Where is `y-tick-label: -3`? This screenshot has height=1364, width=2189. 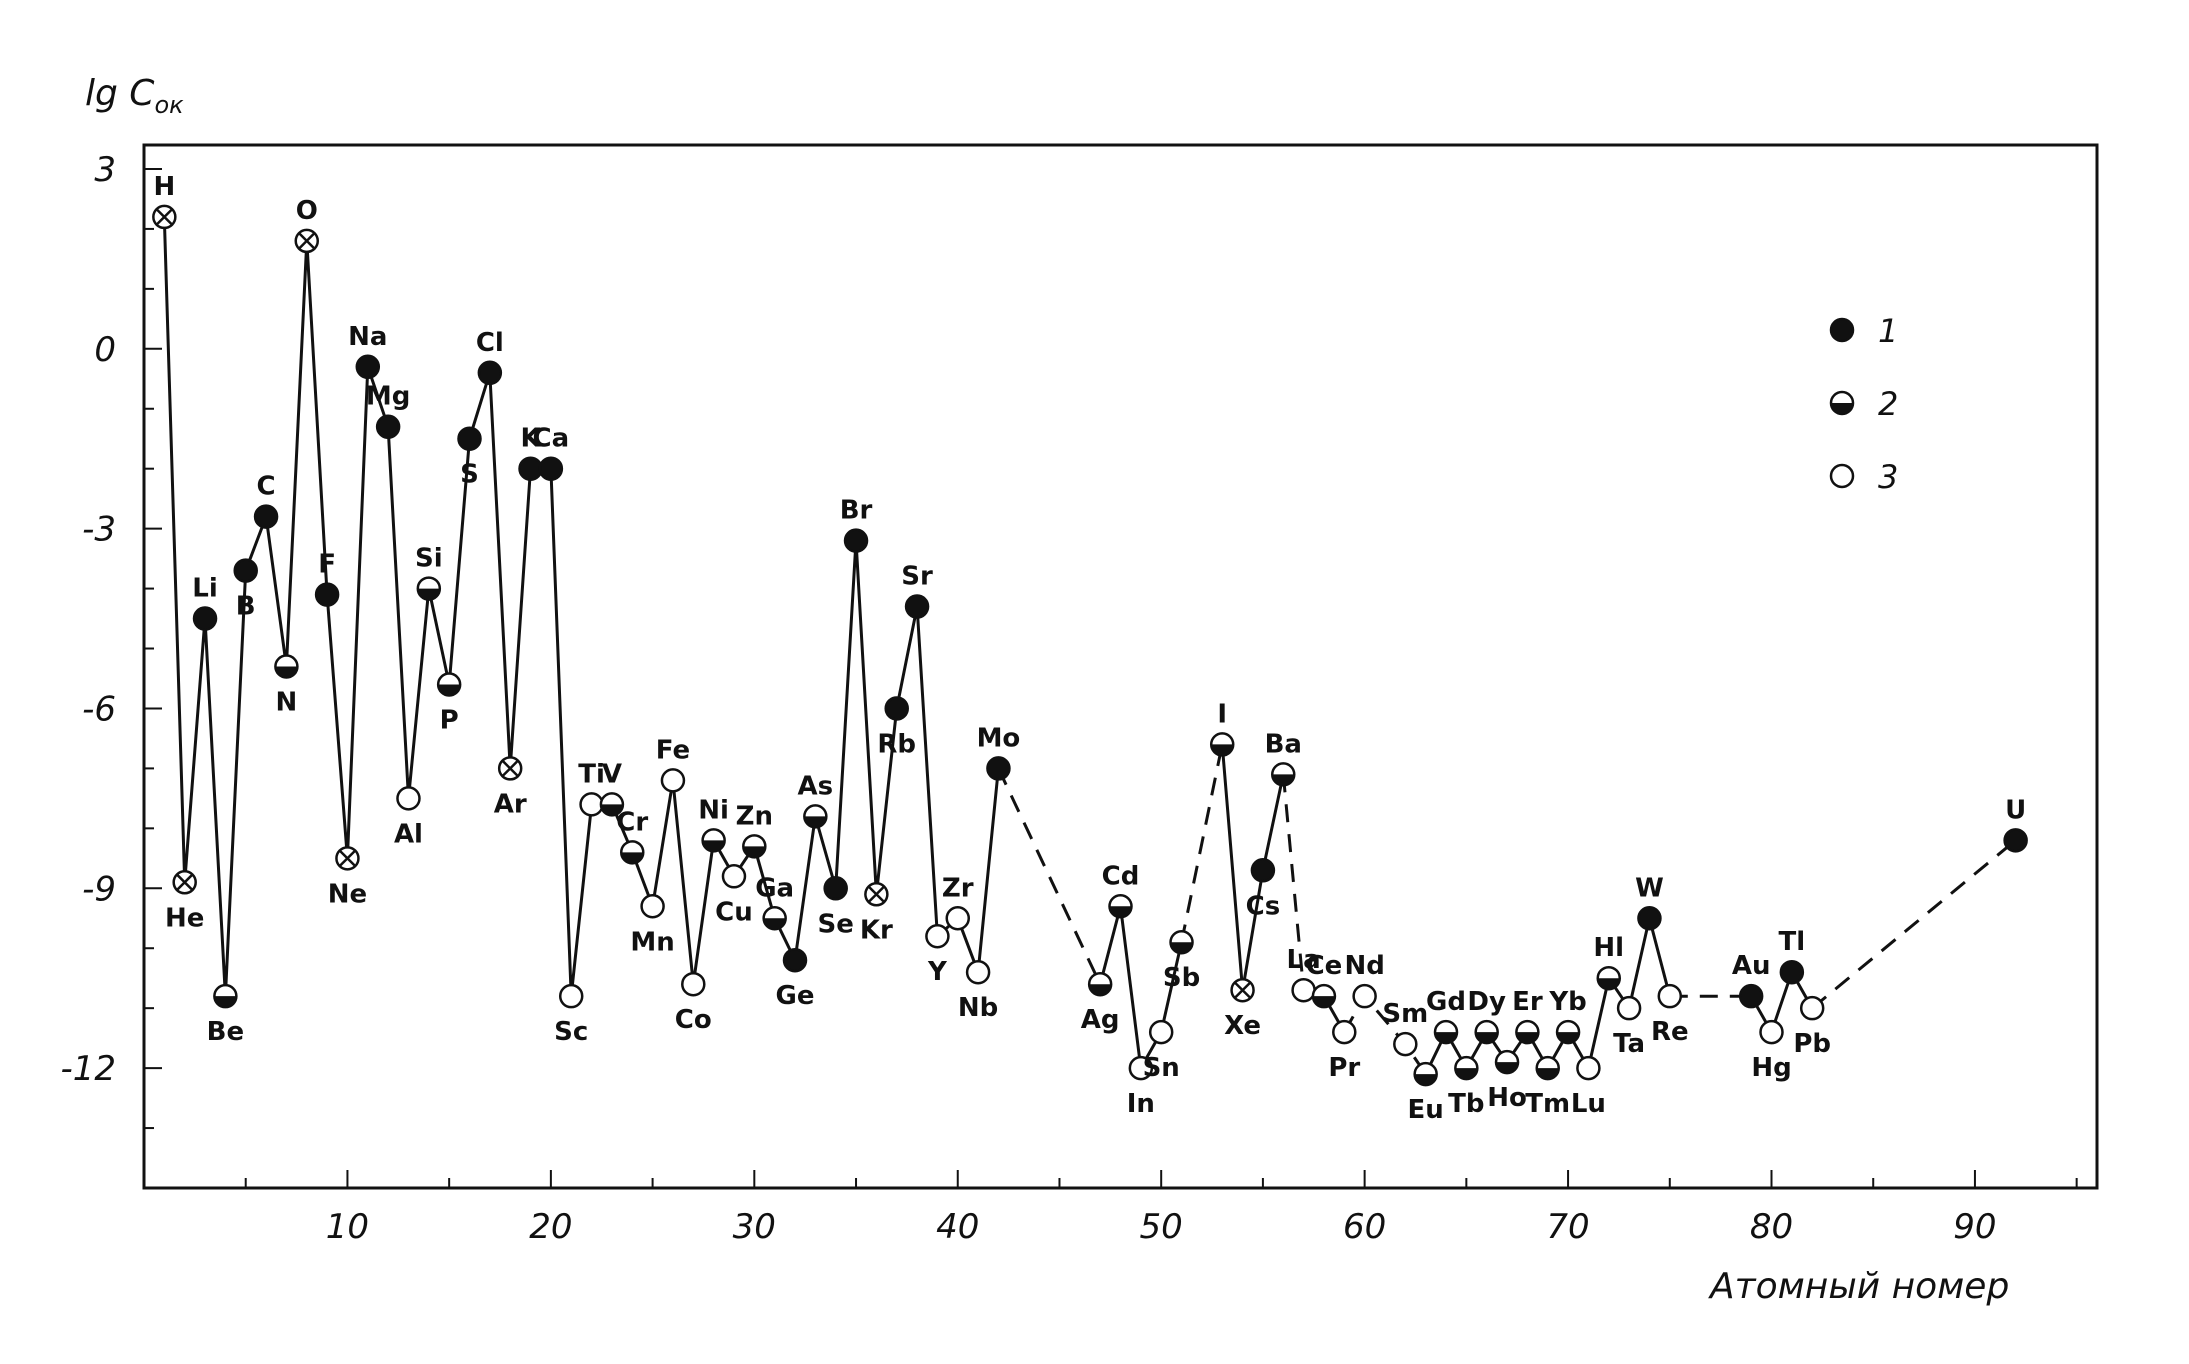 y-tick-label: -3 is located at coordinates (99, 530).